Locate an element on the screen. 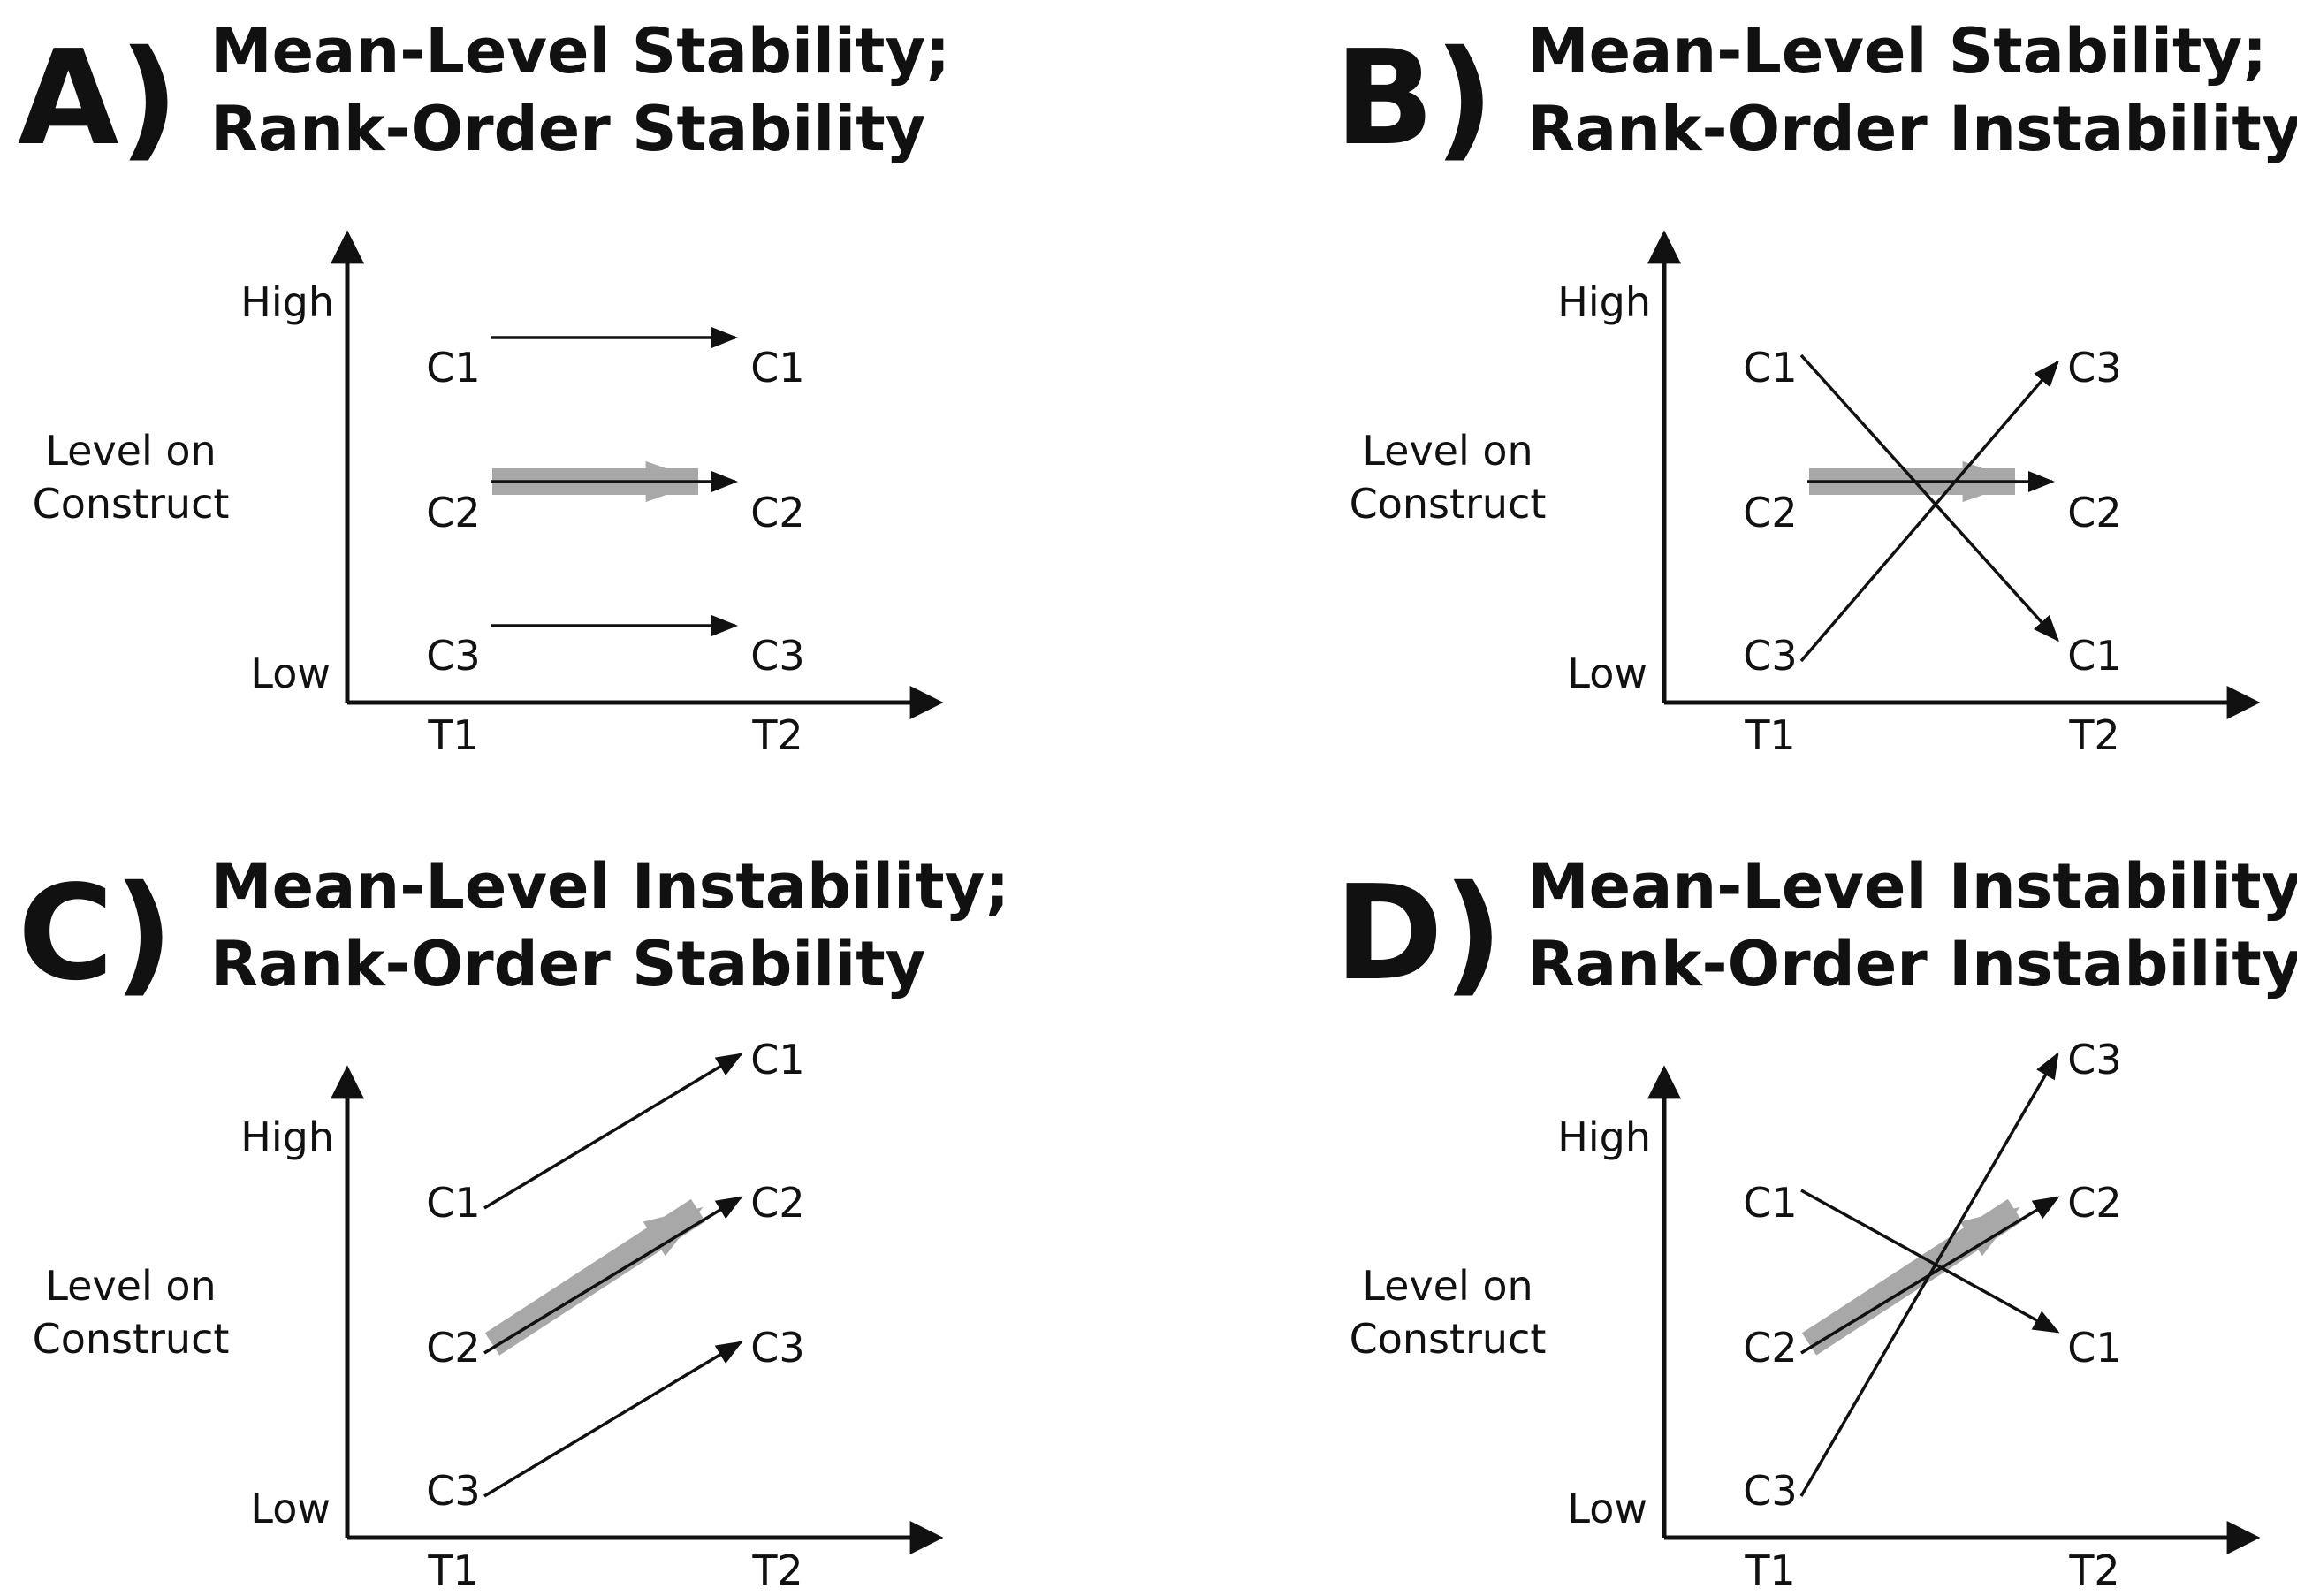  panel-letter: B) is located at coordinates (1414, 98).